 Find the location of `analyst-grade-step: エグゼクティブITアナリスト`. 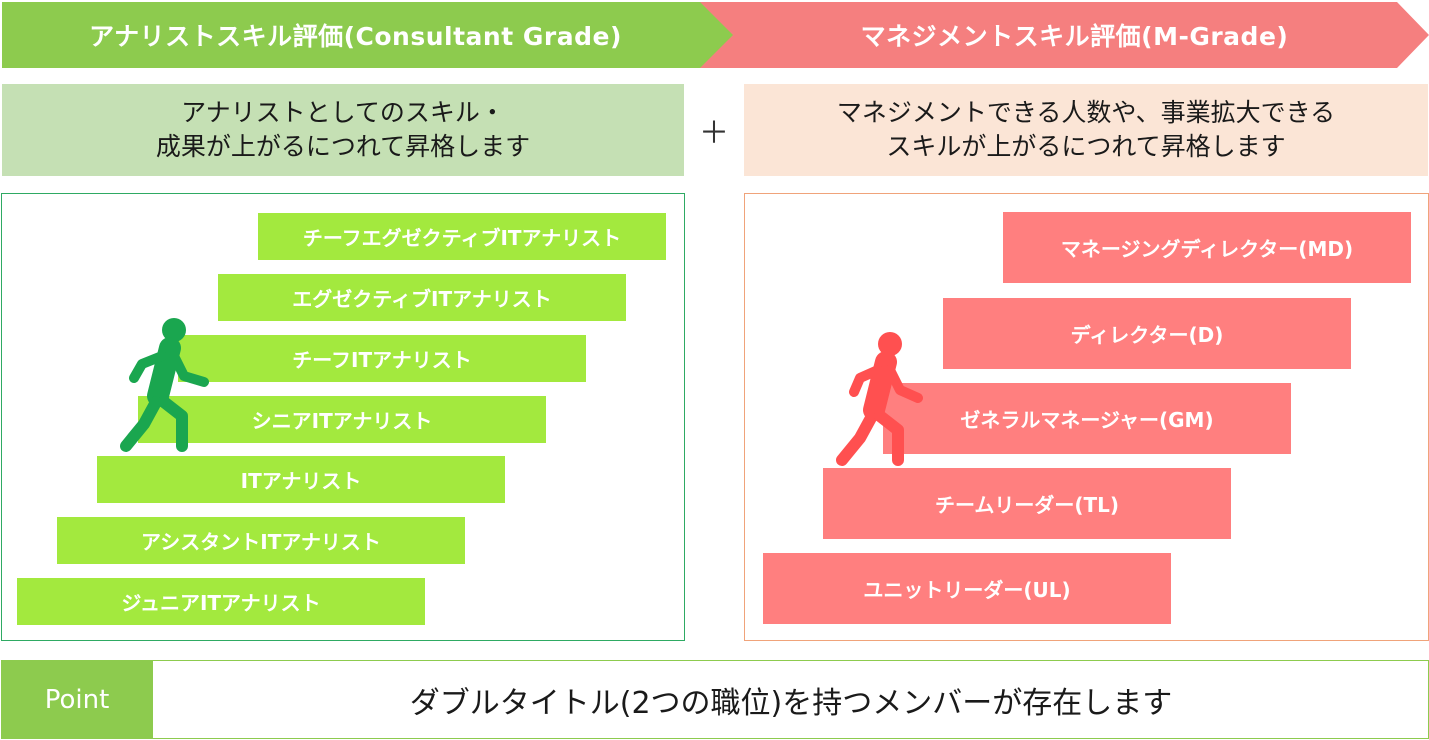

analyst-grade-step: エグゼクティブITアナリスト is located at coordinates (422, 297).